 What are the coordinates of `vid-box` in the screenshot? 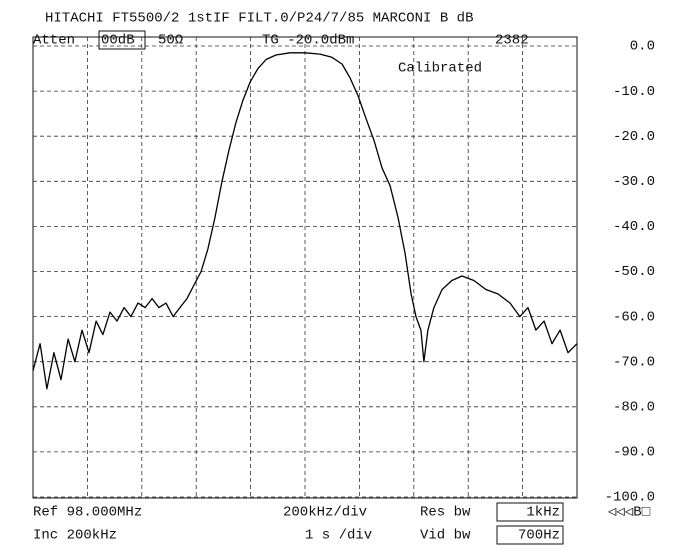 It's located at (530, 535).